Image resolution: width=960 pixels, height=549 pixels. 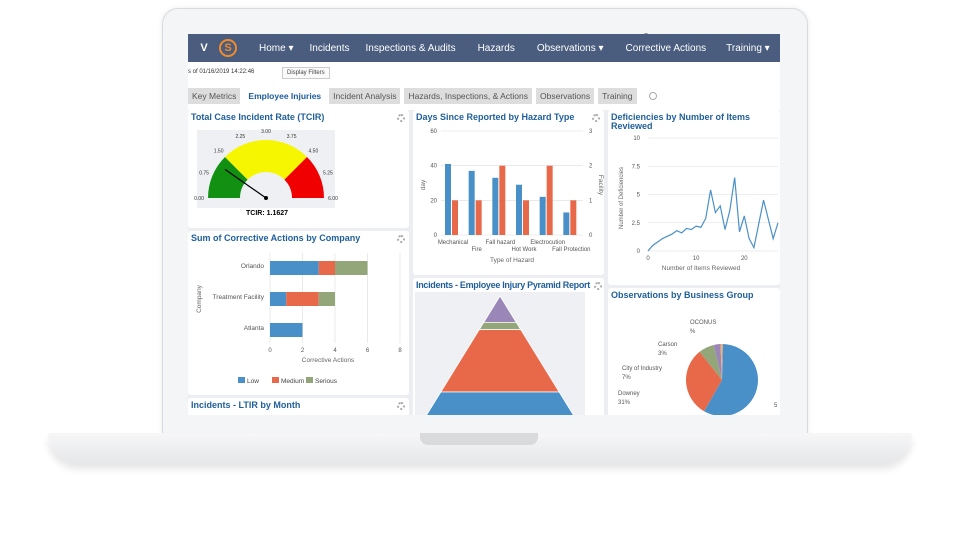 What do you see at coordinates (600, 185) in the screenshot?
I see `y2-axis-label: Facility` at bounding box center [600, 185].